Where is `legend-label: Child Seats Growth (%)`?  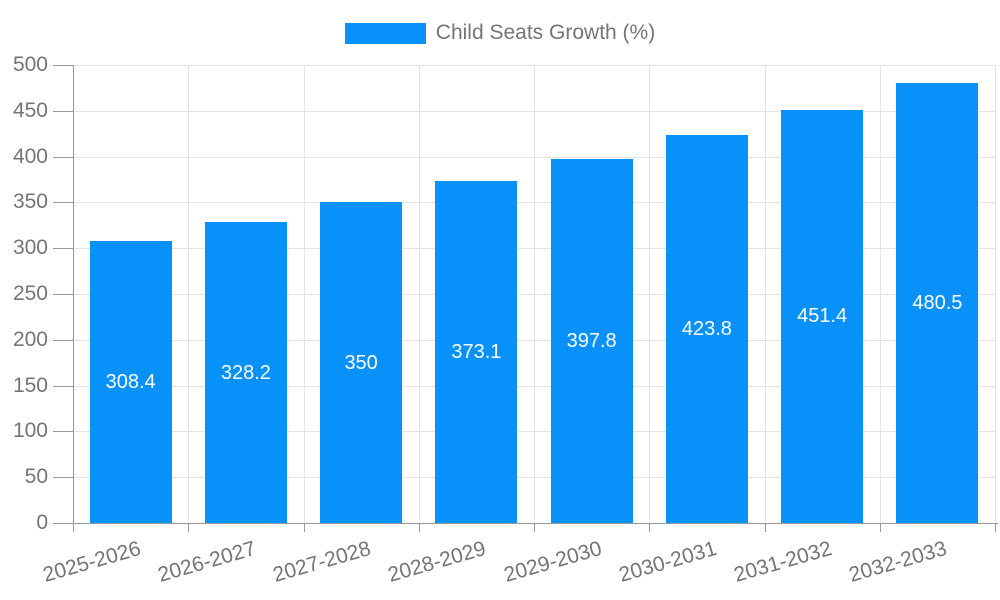 legend-label: Child Seats Growth (%) is located at coordinates (545, 32).